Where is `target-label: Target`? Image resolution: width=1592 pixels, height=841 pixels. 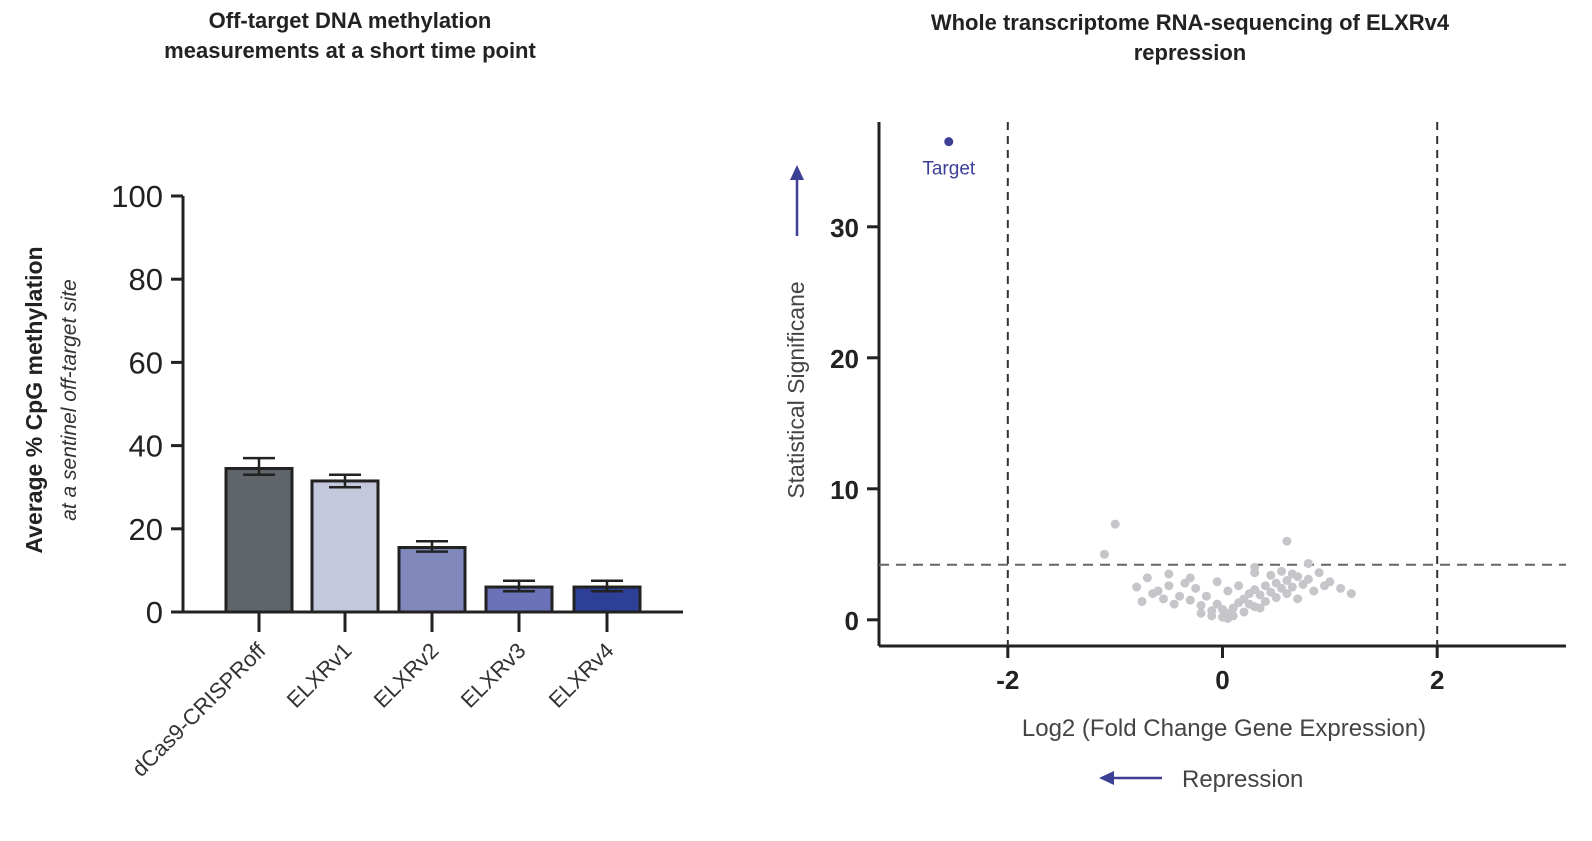 target-label: Target is located at coordinates (949, 169).